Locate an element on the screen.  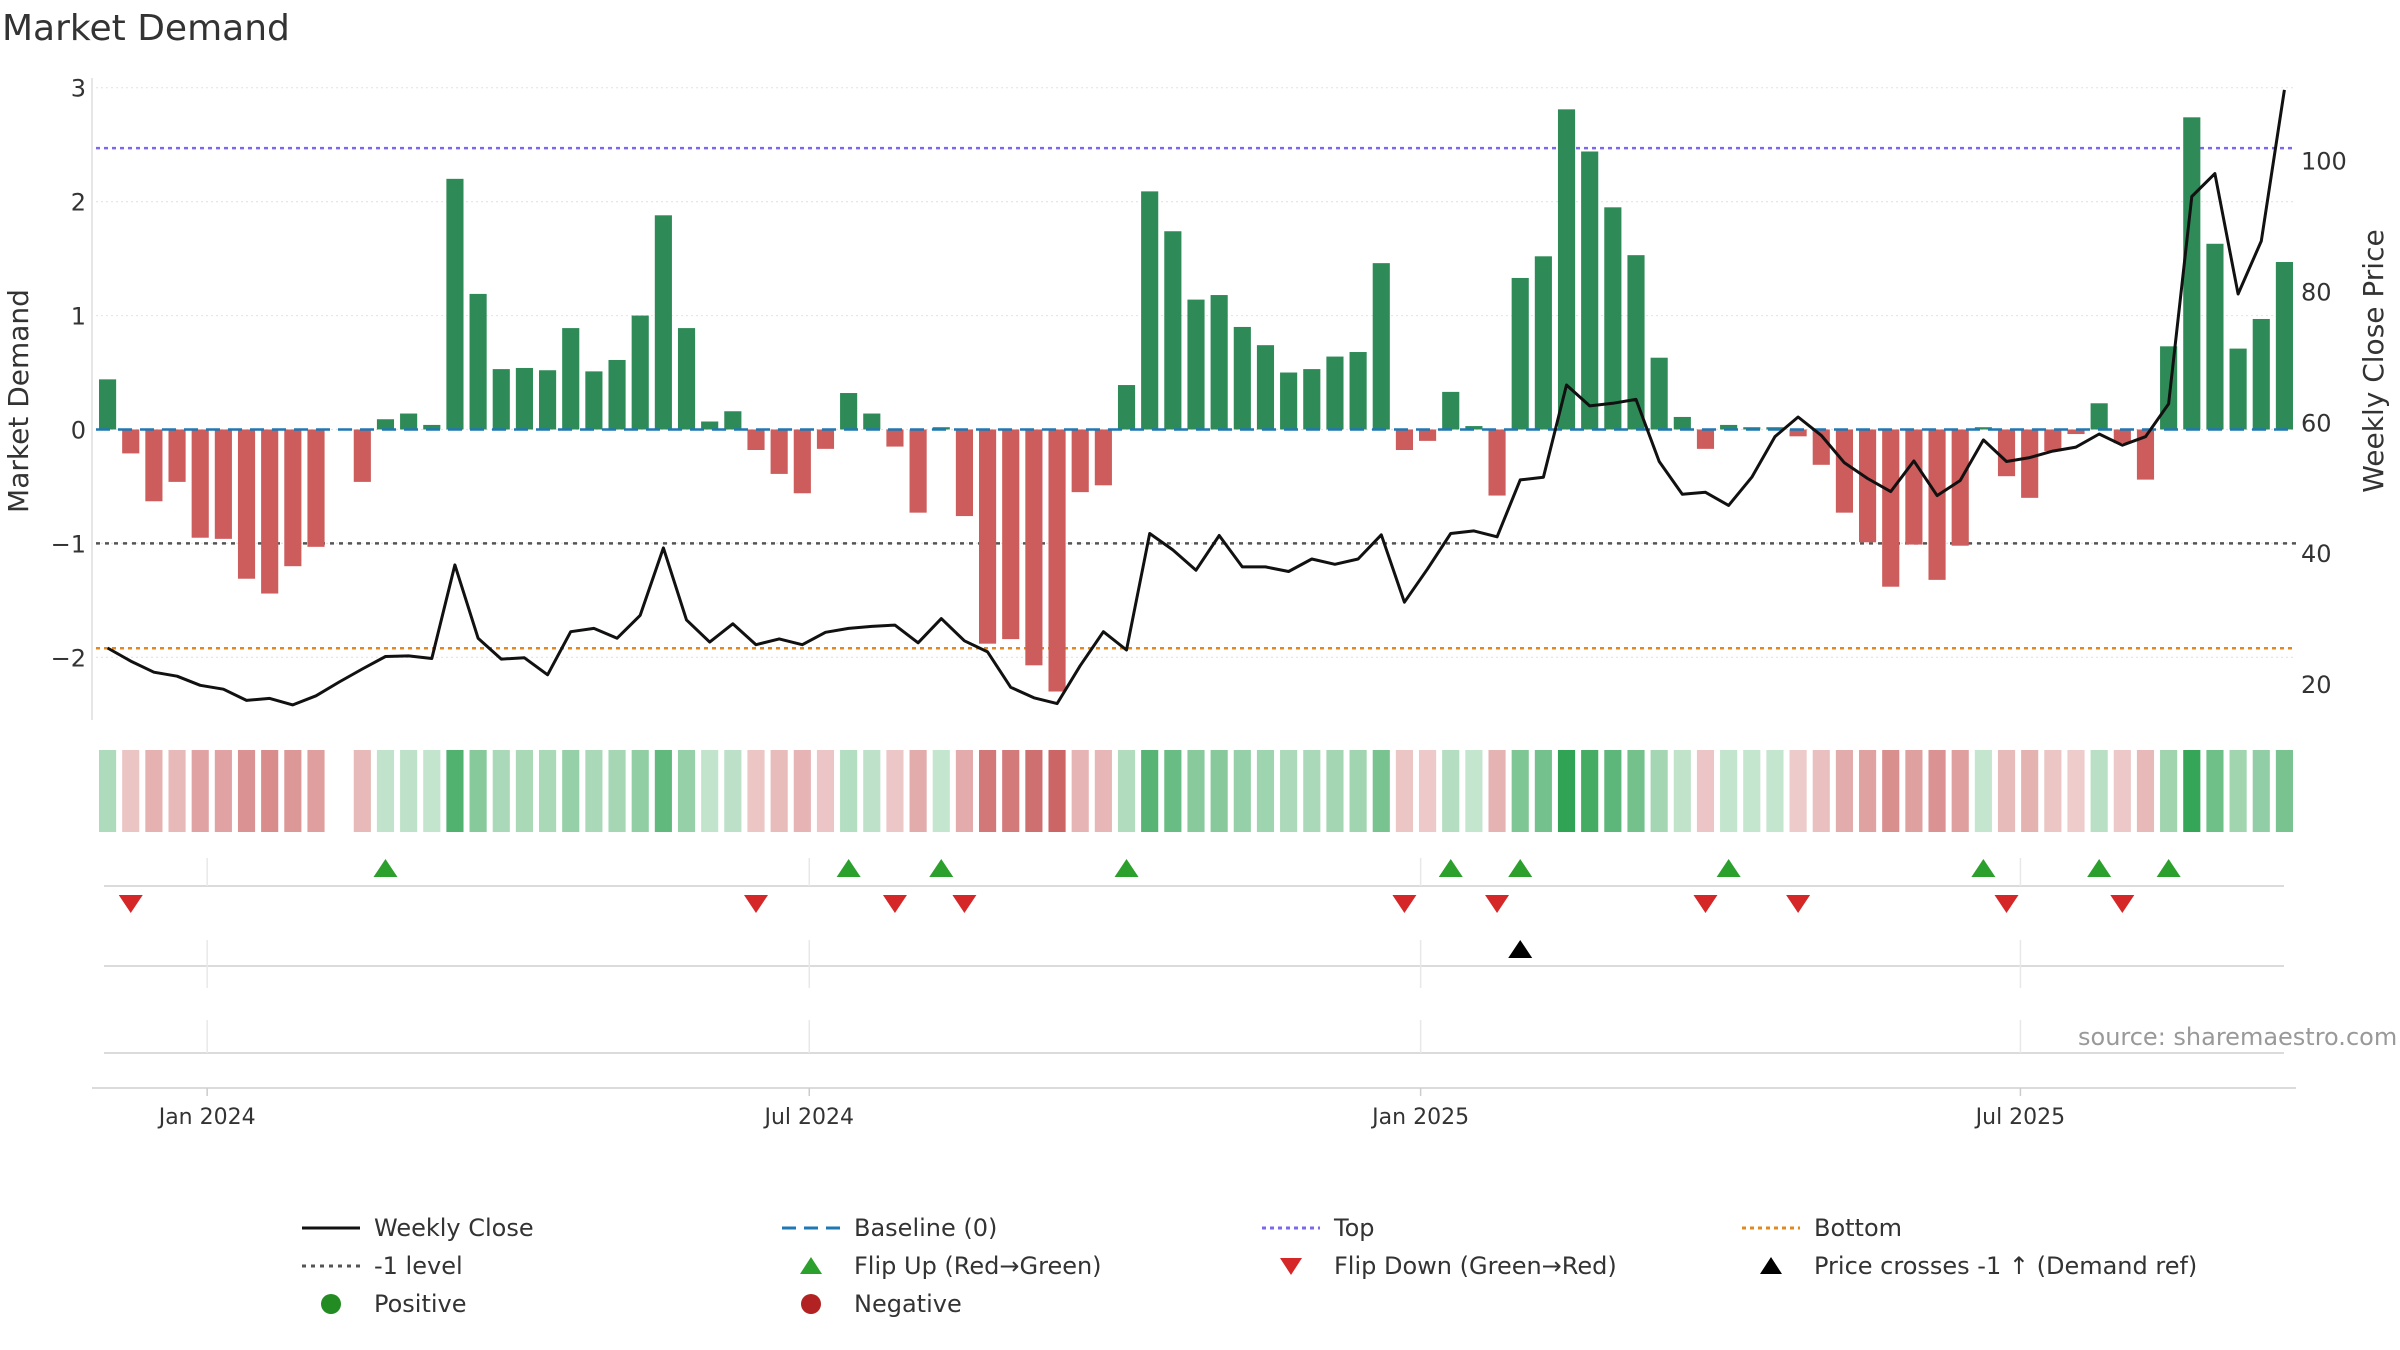
y-axis-label: Market Demand is located at coordinates (18, 401).